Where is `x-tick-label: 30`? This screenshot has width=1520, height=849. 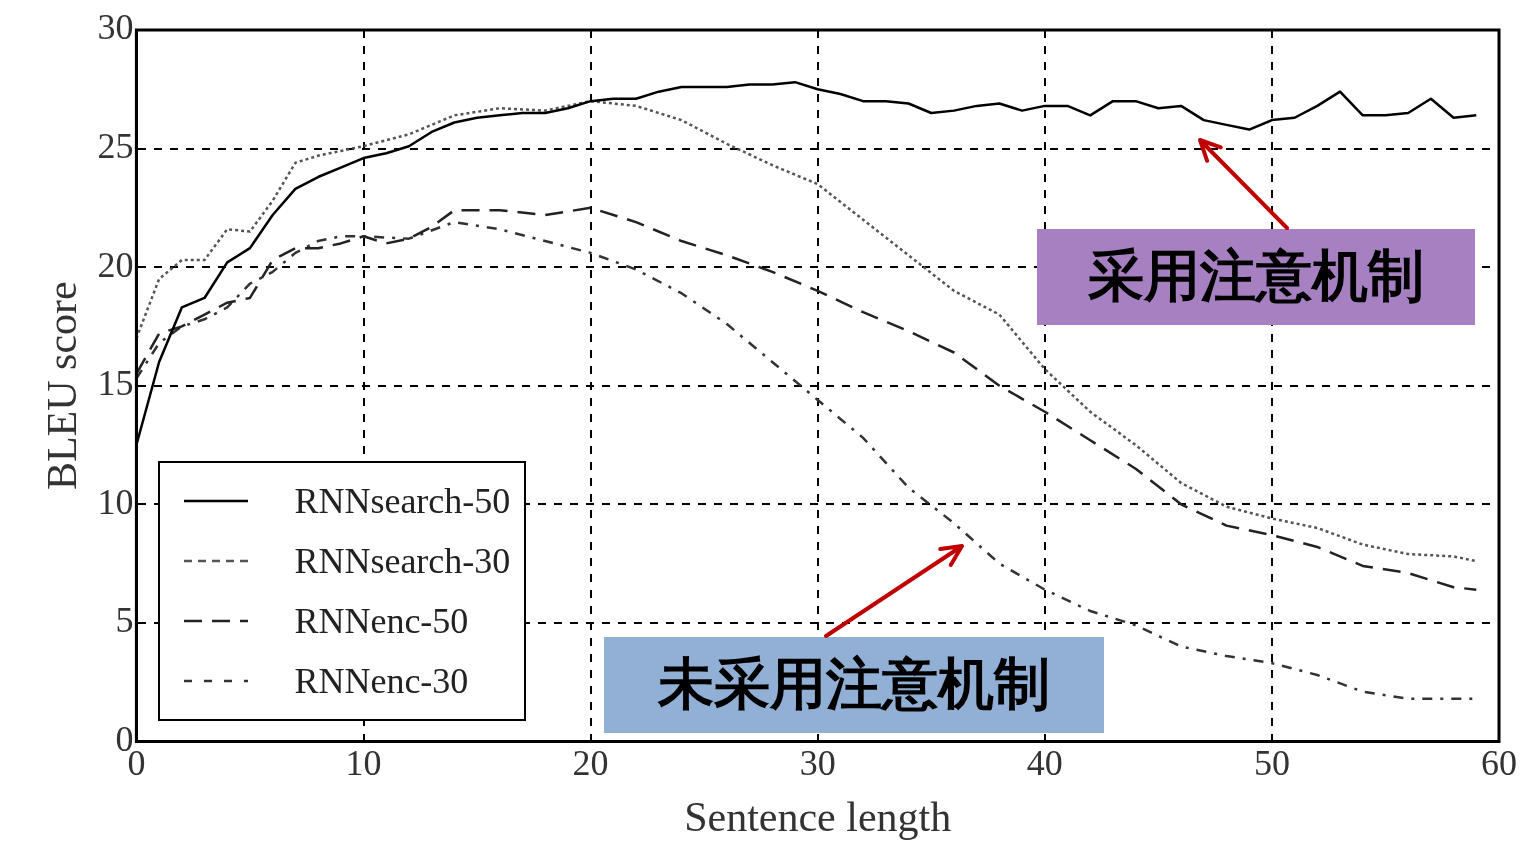 x-tick-label: 30 is located at coordinates (817, 763).